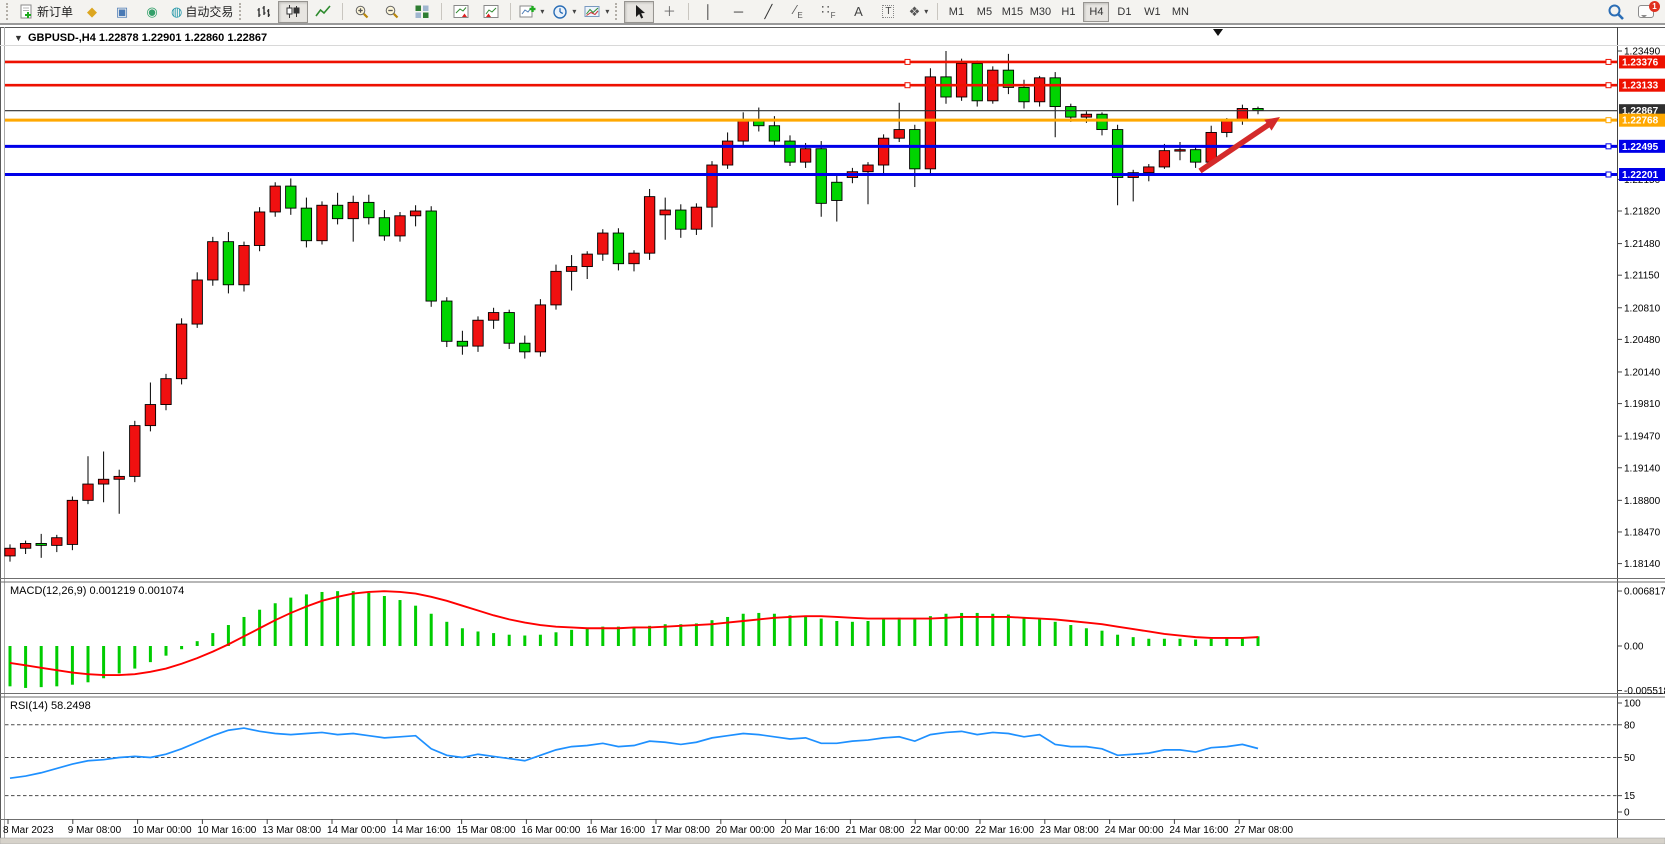 Image resolution: width=1665 pixels, height=844 pixels. I want to click on indicator-window-button, so click(461, 12).